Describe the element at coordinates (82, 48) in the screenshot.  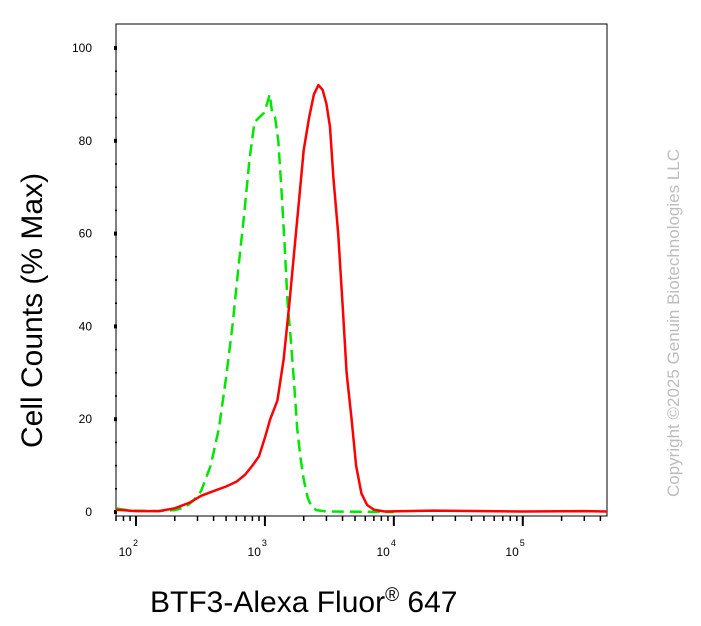
I see `y-tick-label: 100` at that location.